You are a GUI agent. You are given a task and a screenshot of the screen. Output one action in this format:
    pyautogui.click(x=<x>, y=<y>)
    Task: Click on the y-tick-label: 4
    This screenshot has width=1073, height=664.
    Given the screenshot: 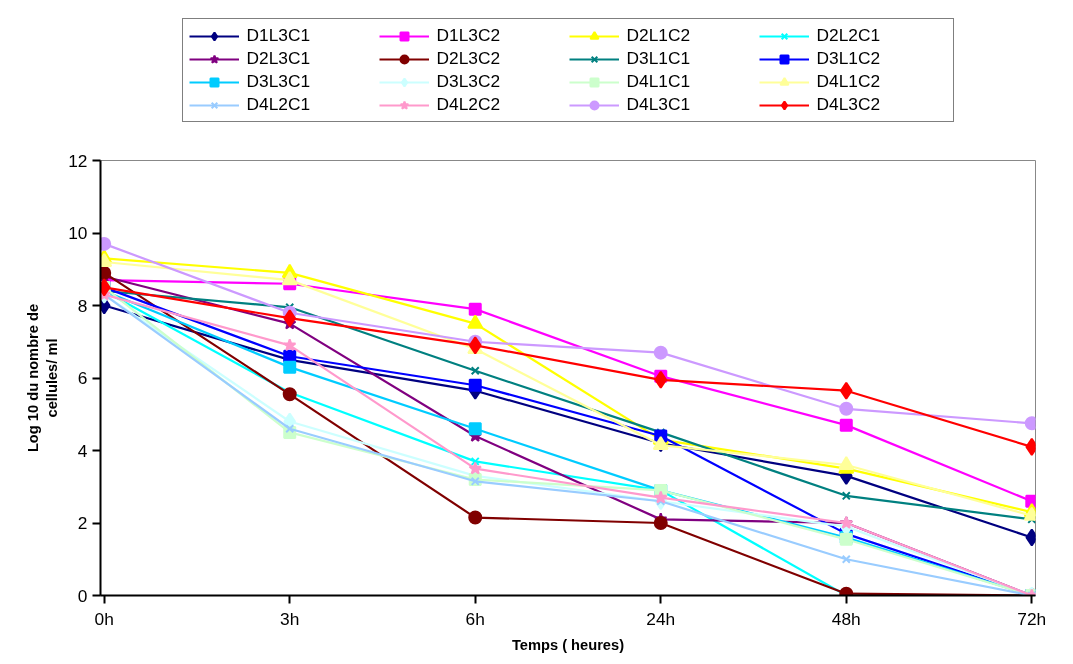 What is the action you would take?
    pyautogui.click(x=82, y=450)
    